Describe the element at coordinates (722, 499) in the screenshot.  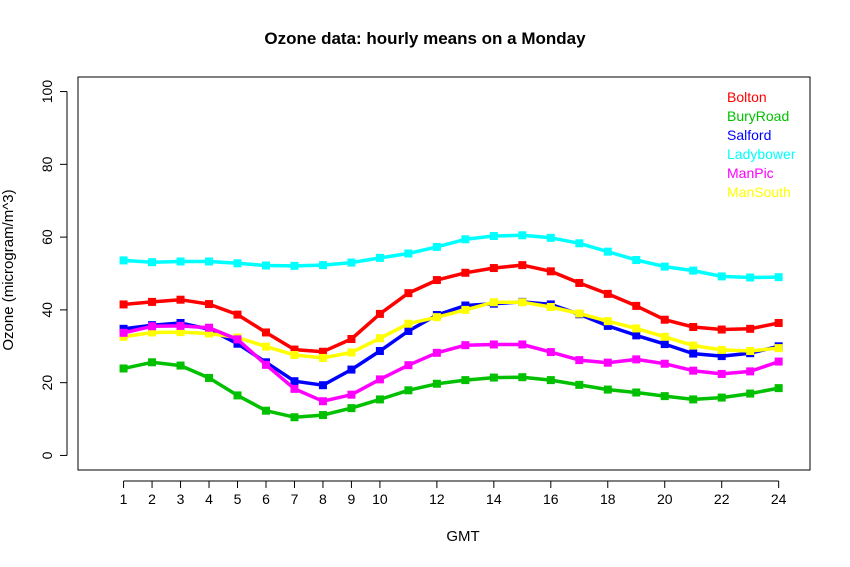
I see `x-tick-label: 22` at that location.